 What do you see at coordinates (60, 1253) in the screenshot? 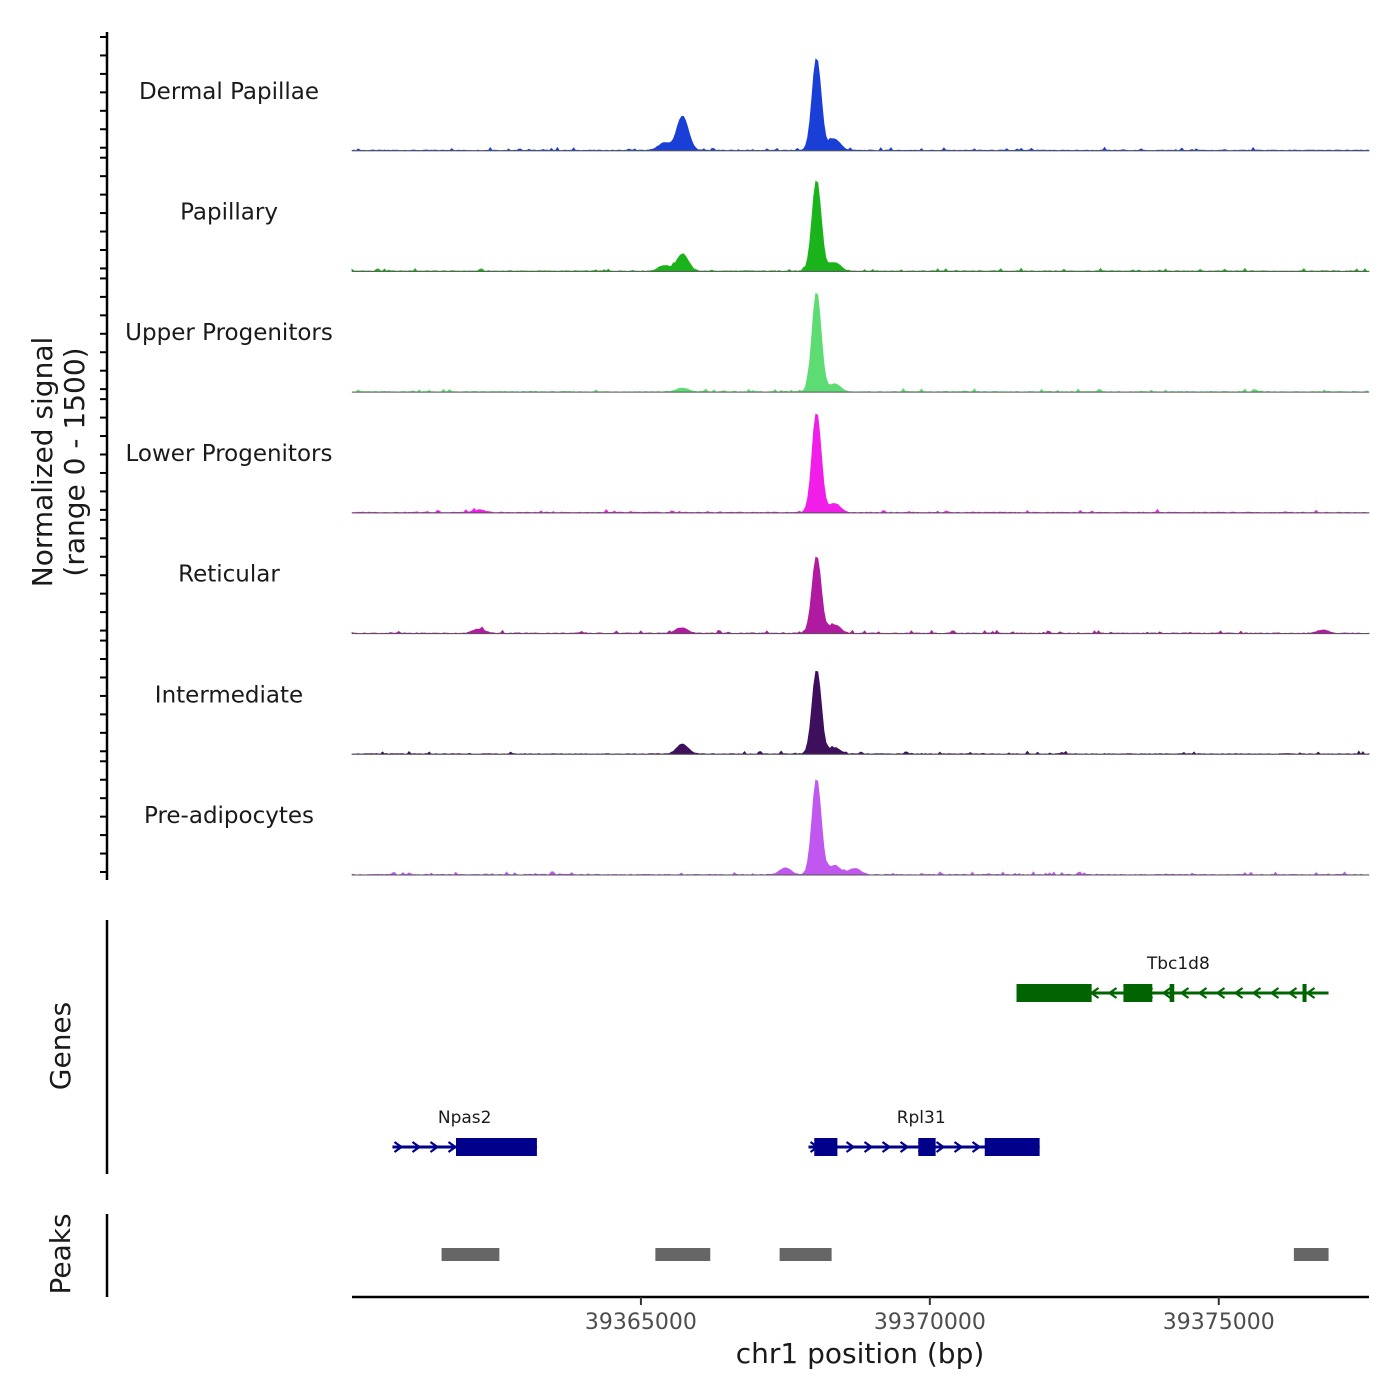
I see `peaks-axis-title: Peaks` at bounding box center [60, 1253].